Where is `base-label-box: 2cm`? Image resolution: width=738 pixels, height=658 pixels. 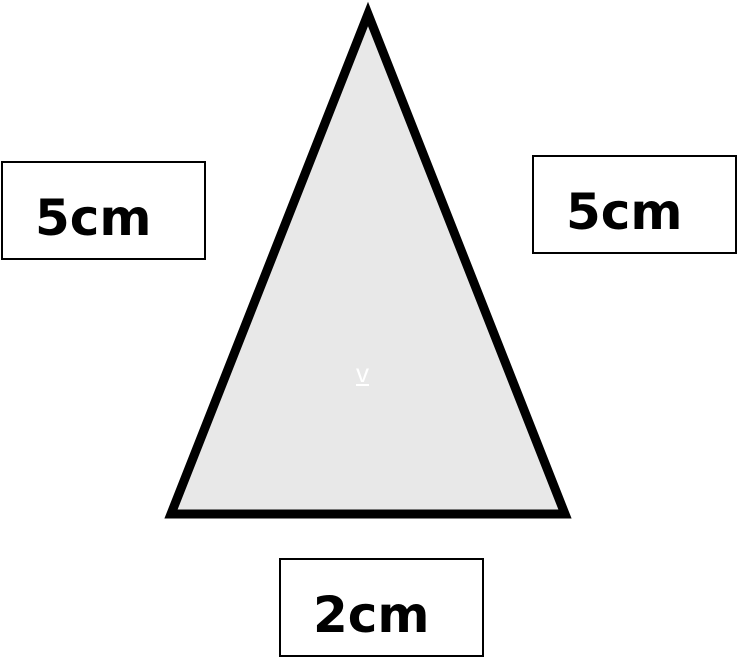
base-label-box: 2cm is located at coordinates (381, 607).